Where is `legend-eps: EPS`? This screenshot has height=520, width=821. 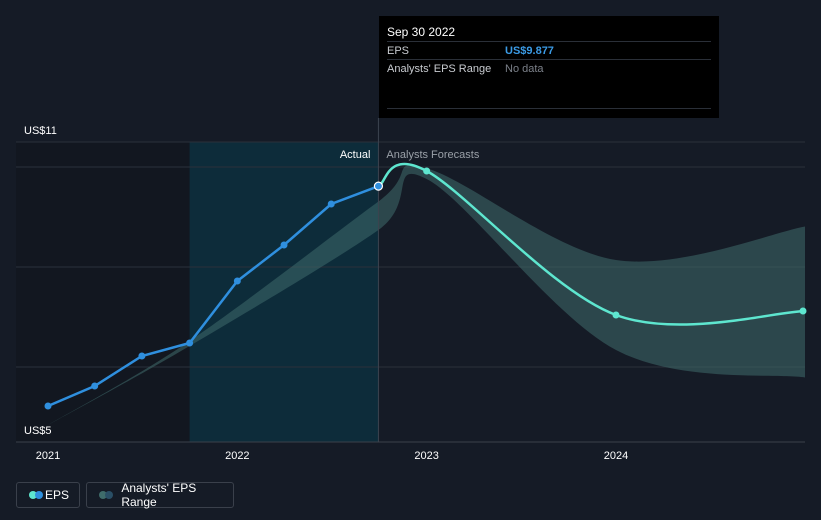 legend-eps: EPS is located at coordinates (48, 495).